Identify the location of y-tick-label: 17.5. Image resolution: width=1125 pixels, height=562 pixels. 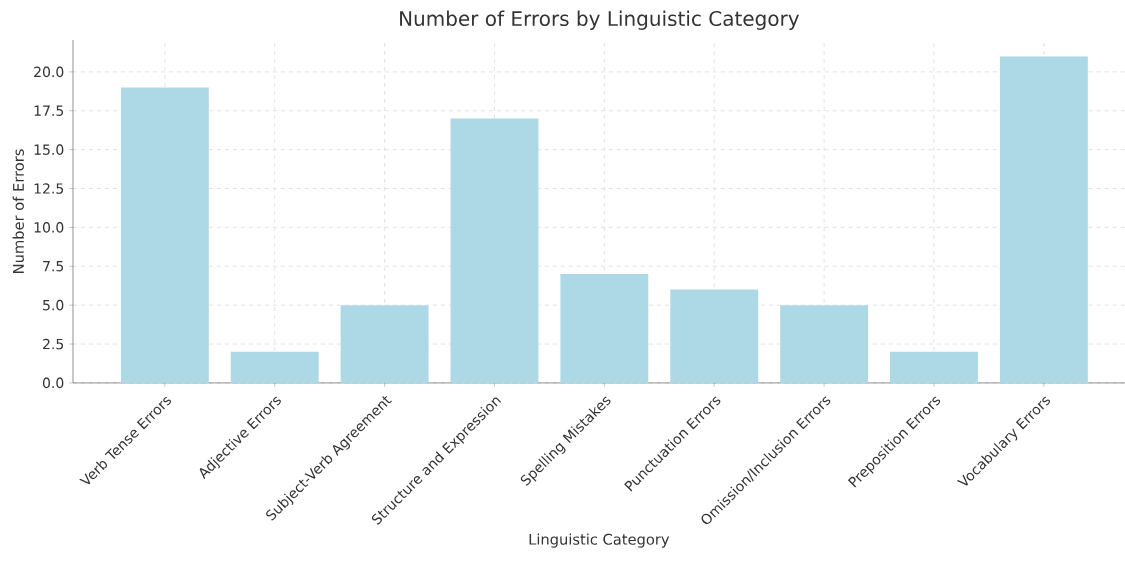
(49, 111).